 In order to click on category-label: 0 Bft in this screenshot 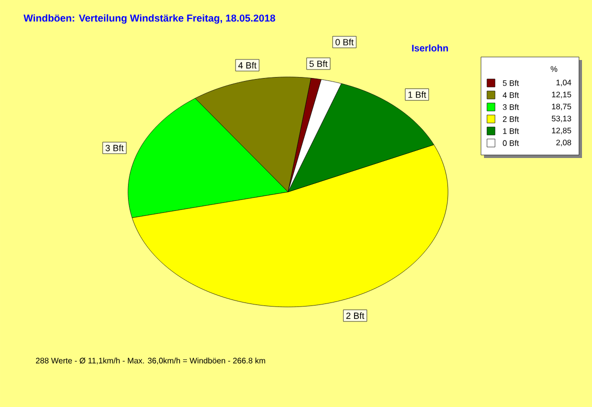, I will do `click(345, 42)`.